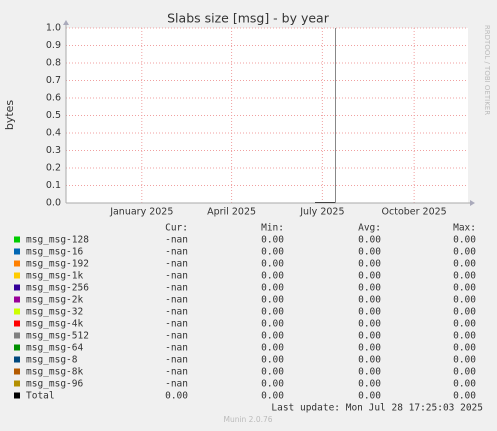  I want to click on legend-name: msg_msg-512, so click(57, 336).